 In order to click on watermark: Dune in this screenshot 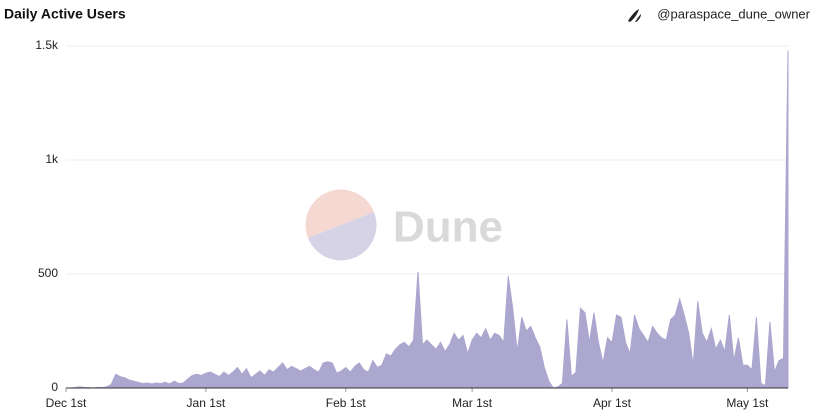, I will do `click(404, 225)`.